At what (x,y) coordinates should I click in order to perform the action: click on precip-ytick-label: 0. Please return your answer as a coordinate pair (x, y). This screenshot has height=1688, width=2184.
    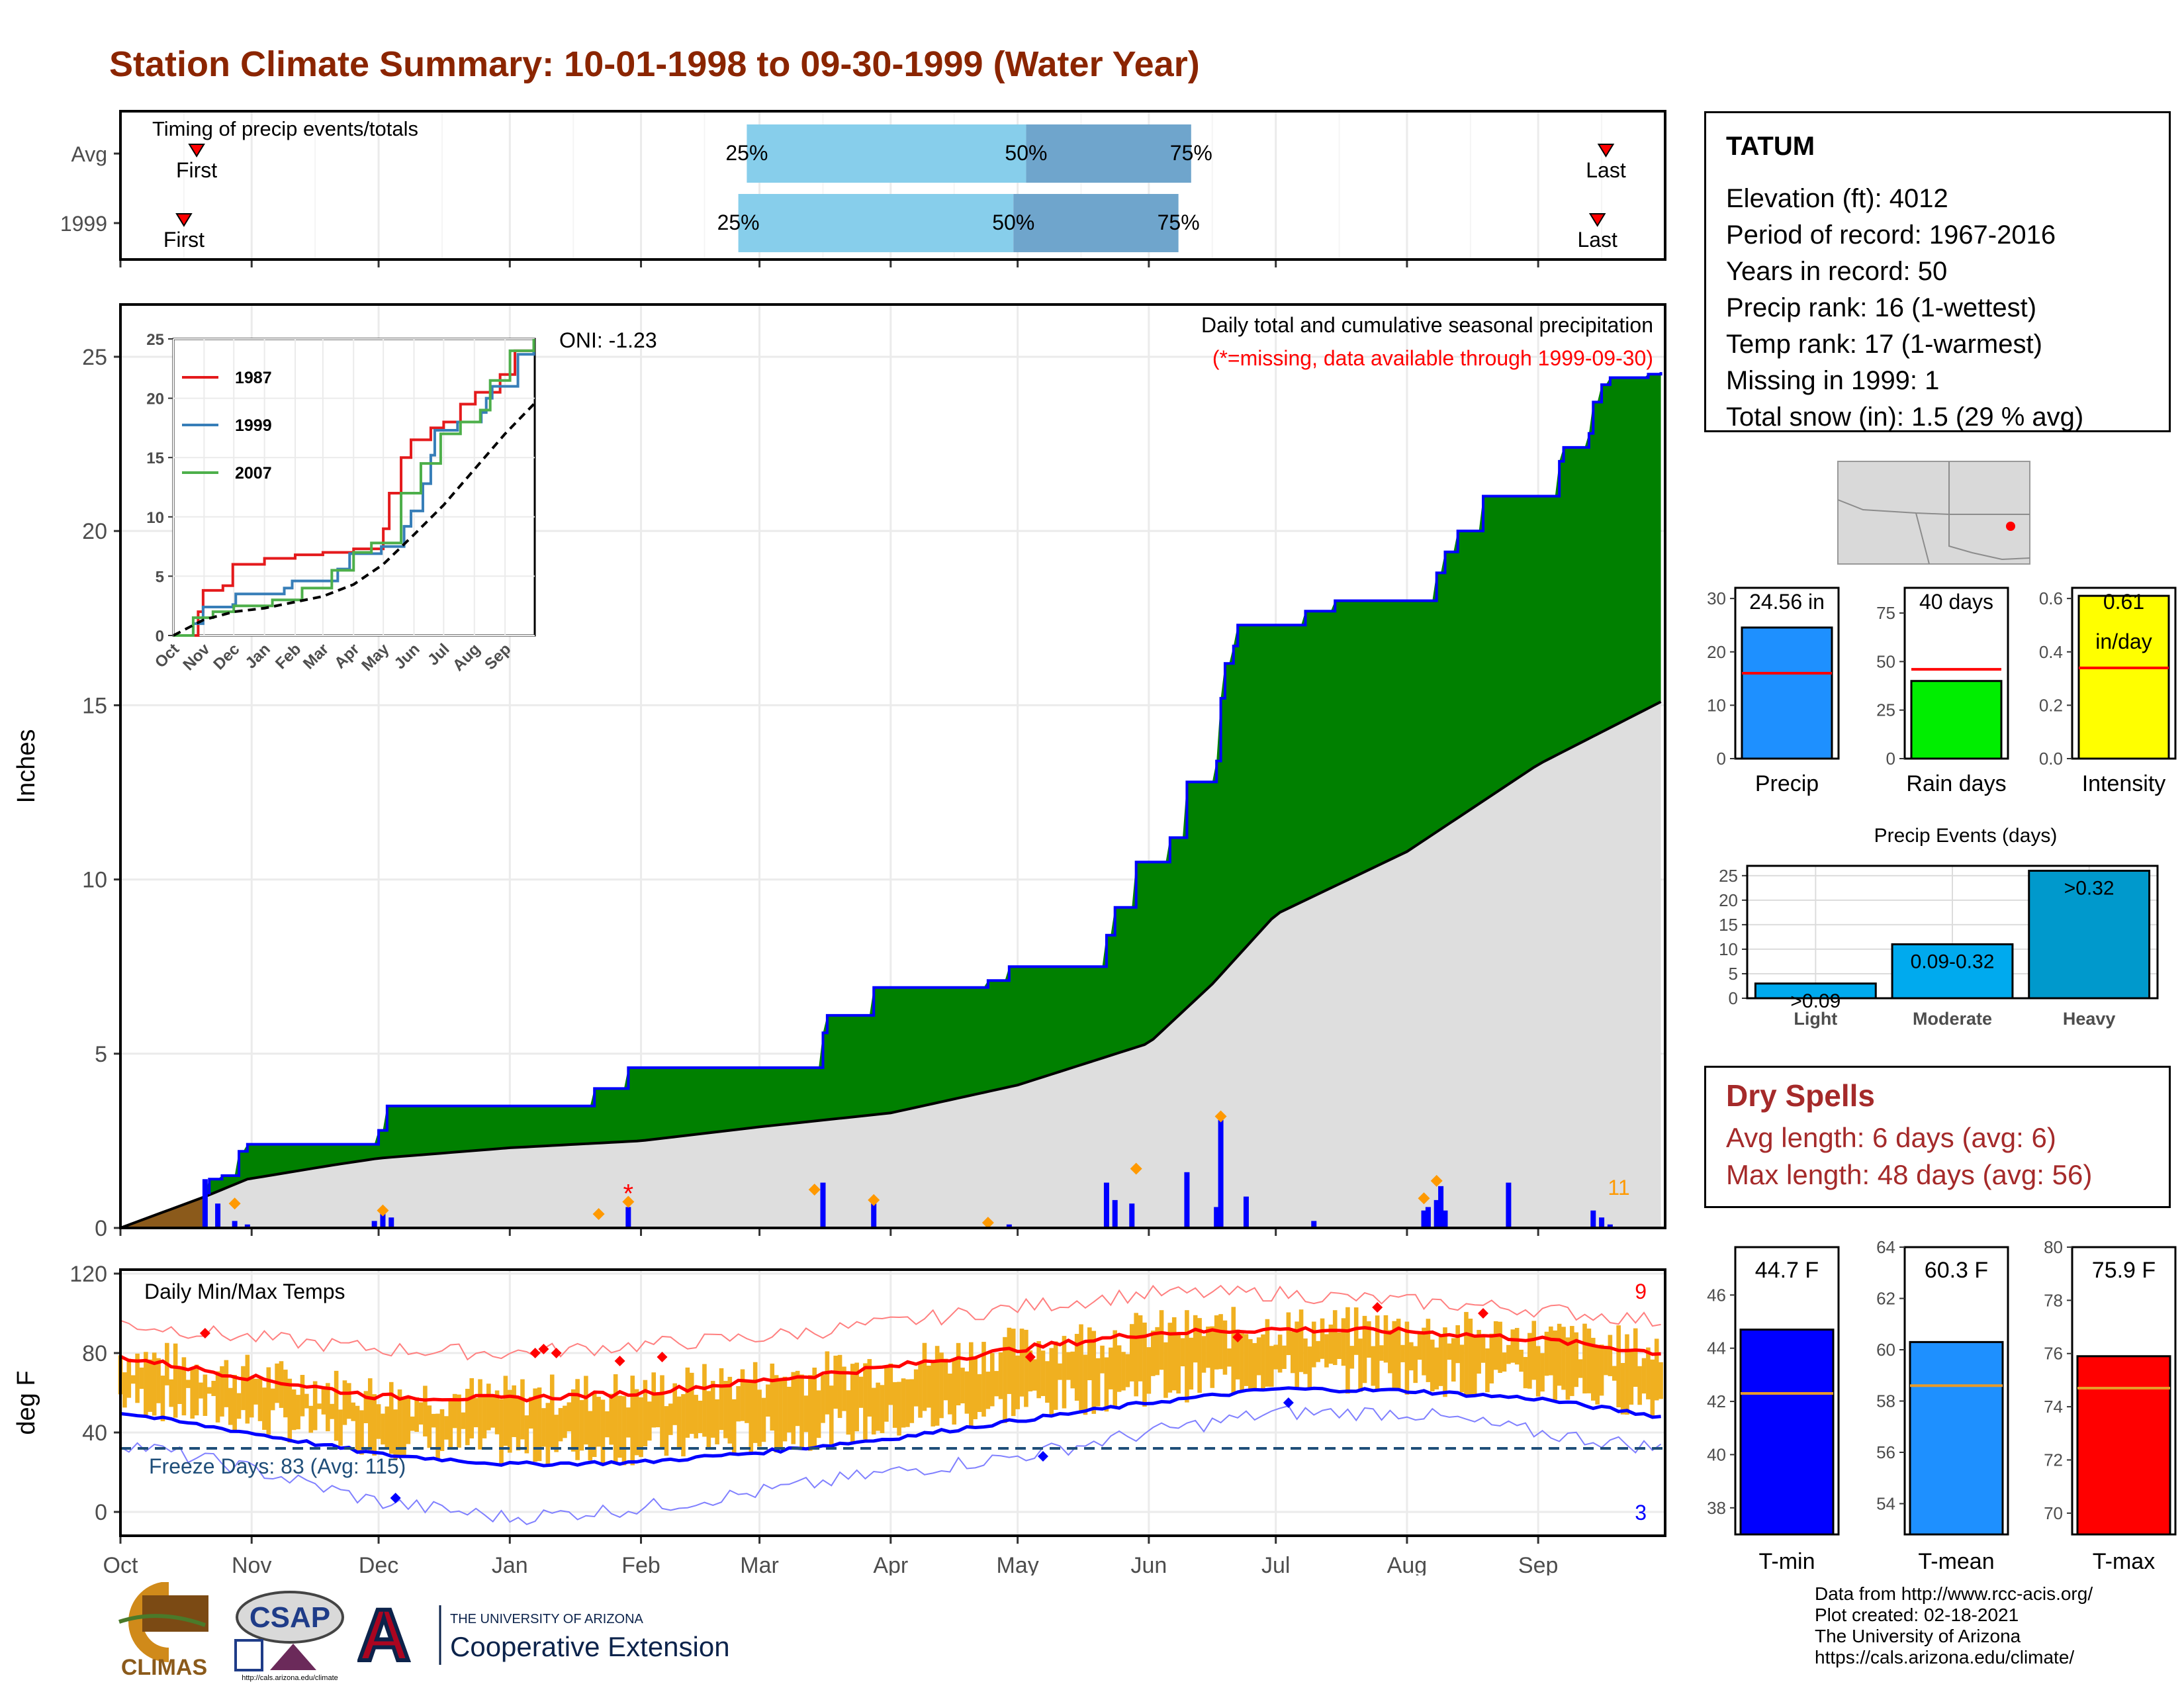
    Looking at the image, I should click on (101, 1228).